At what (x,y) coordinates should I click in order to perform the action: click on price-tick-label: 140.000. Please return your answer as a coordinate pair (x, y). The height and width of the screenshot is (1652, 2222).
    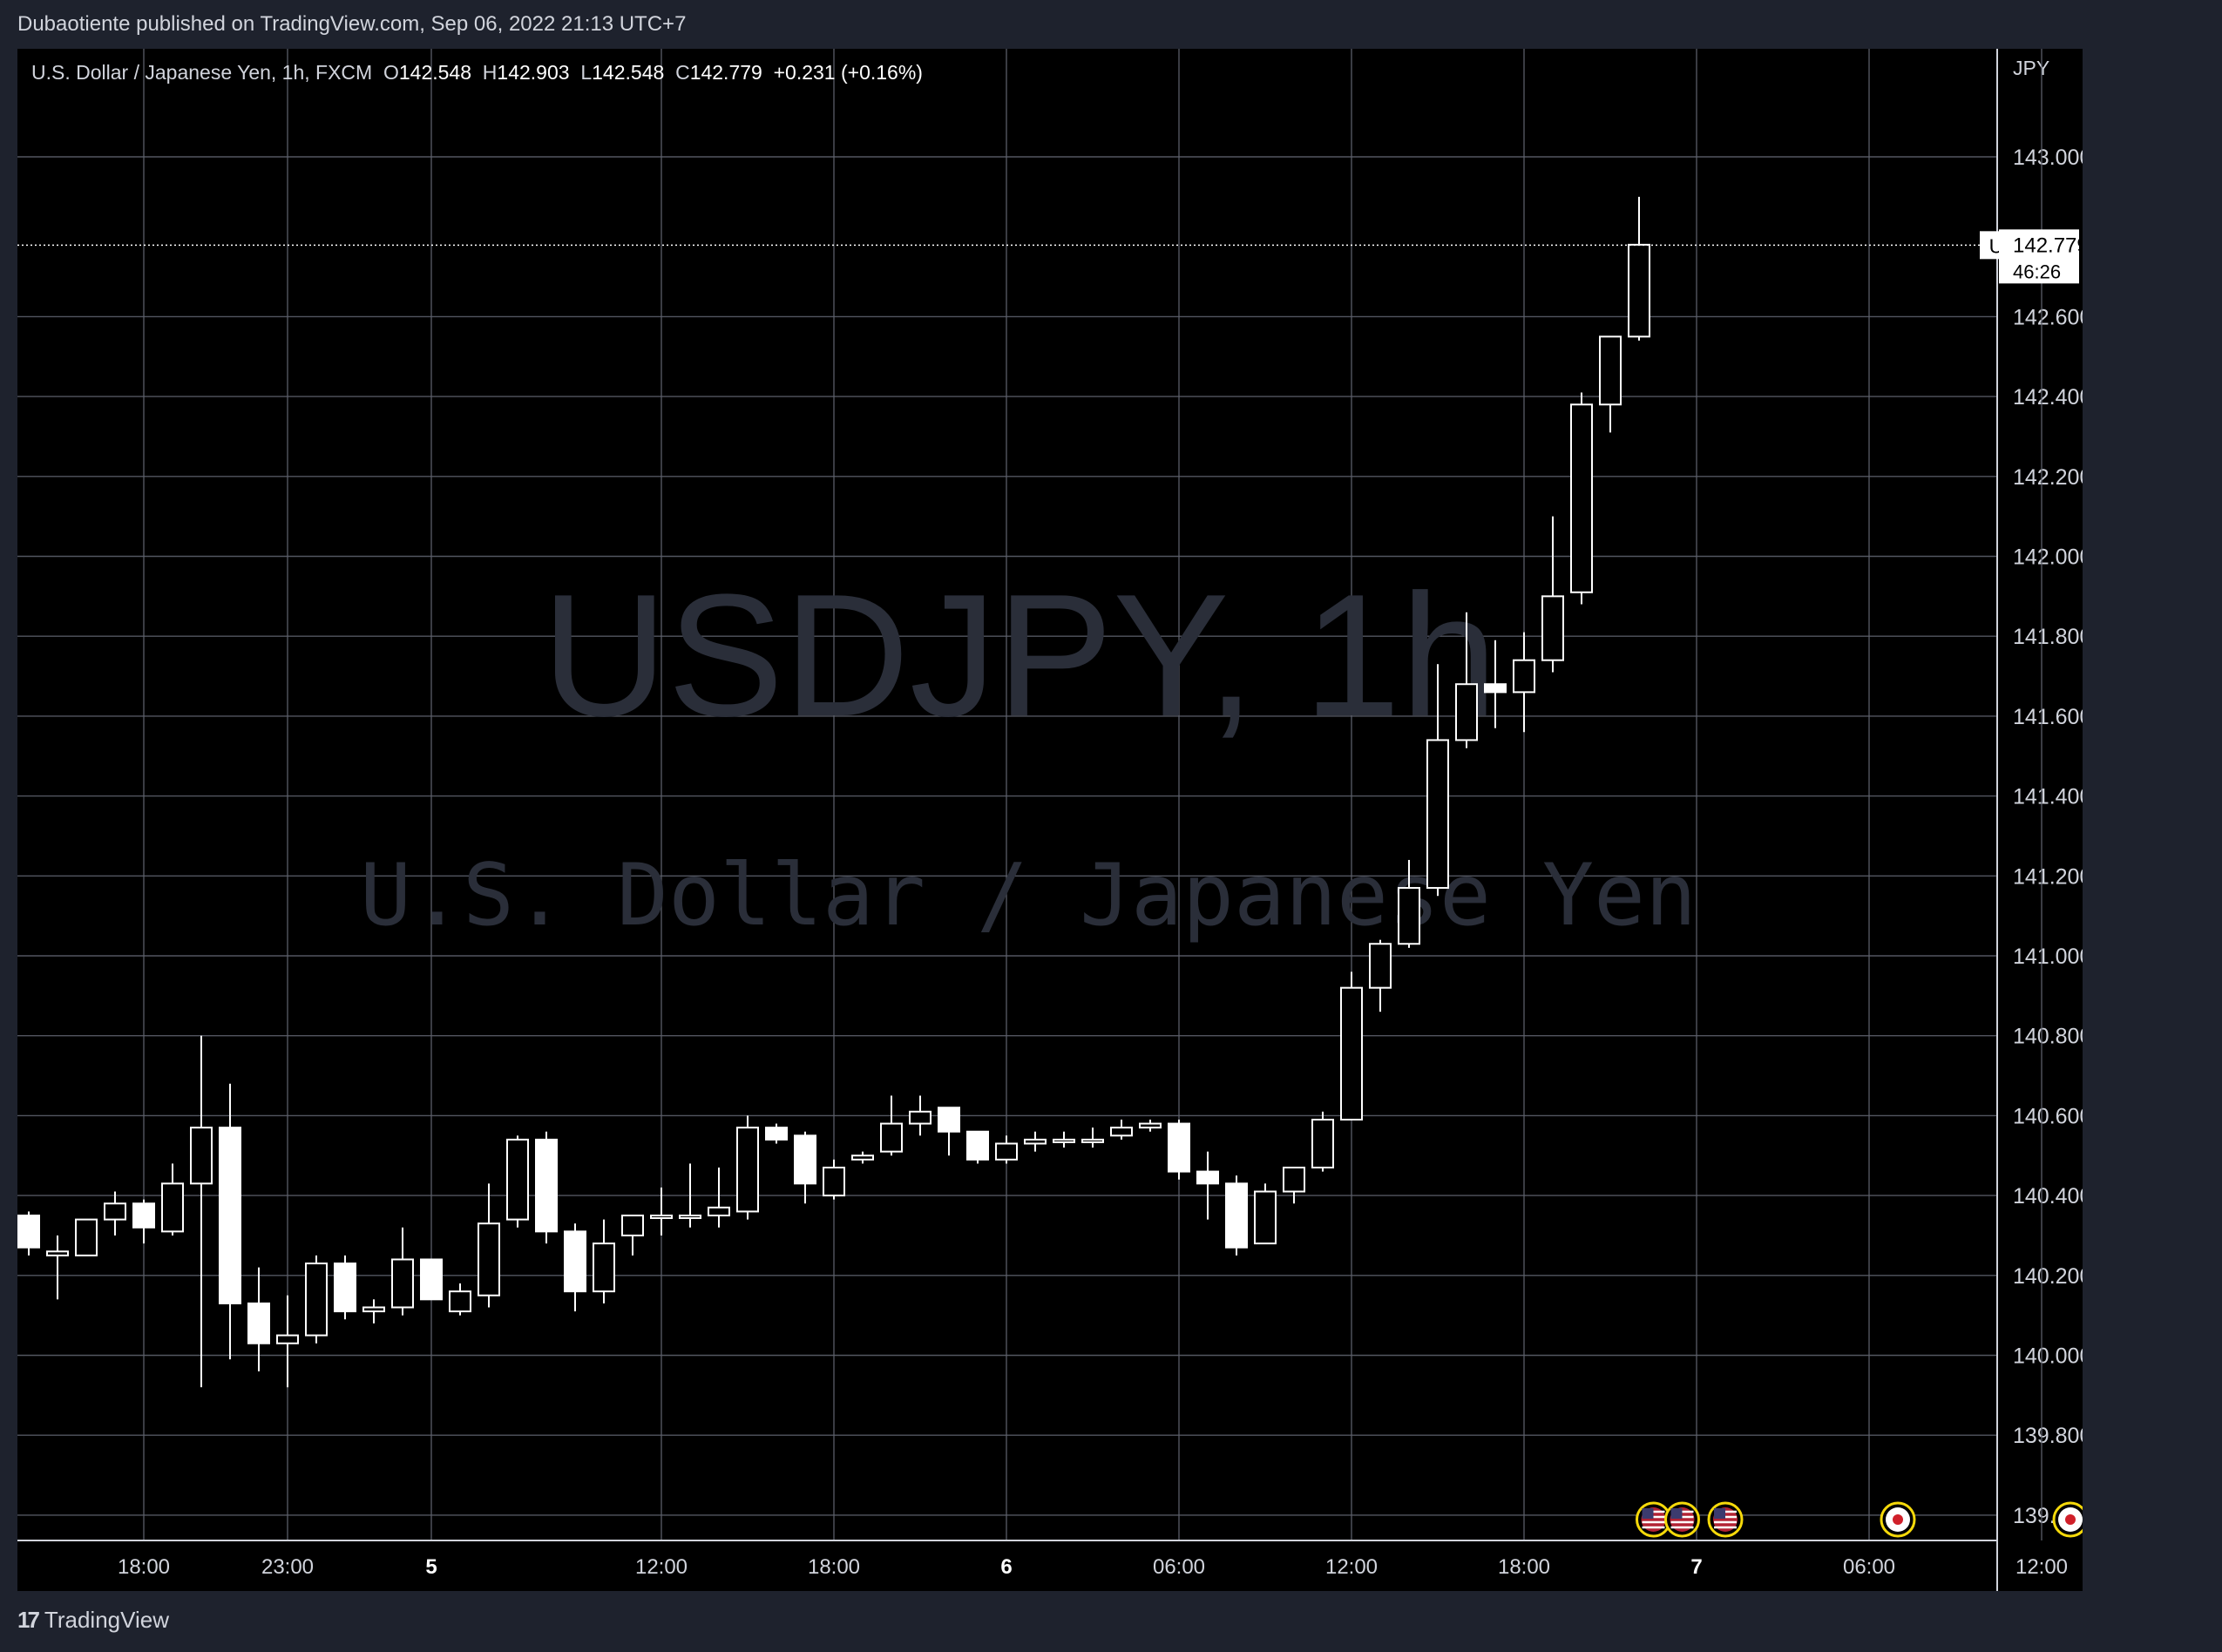
    Looking at the image, I should click on (2048, 1356).